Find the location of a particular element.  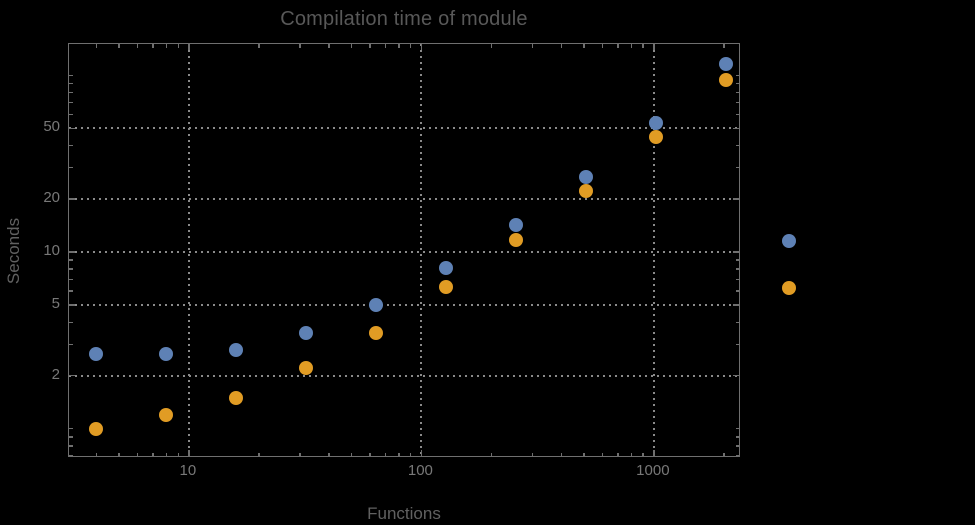

x-tick-label-1000: 1000 is located at coordinates (653, 470).